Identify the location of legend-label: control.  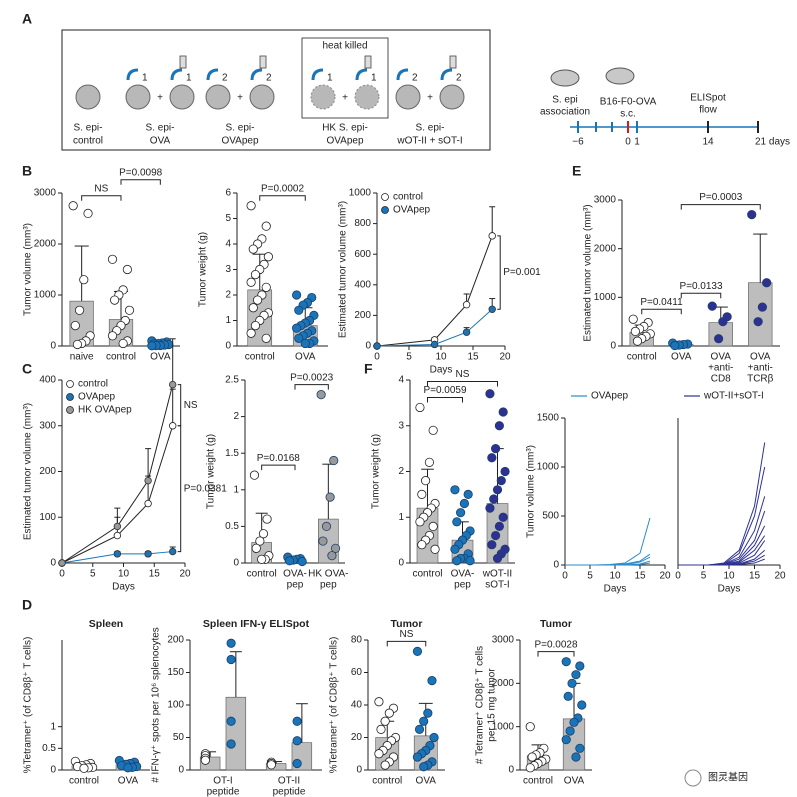
(93, 384).